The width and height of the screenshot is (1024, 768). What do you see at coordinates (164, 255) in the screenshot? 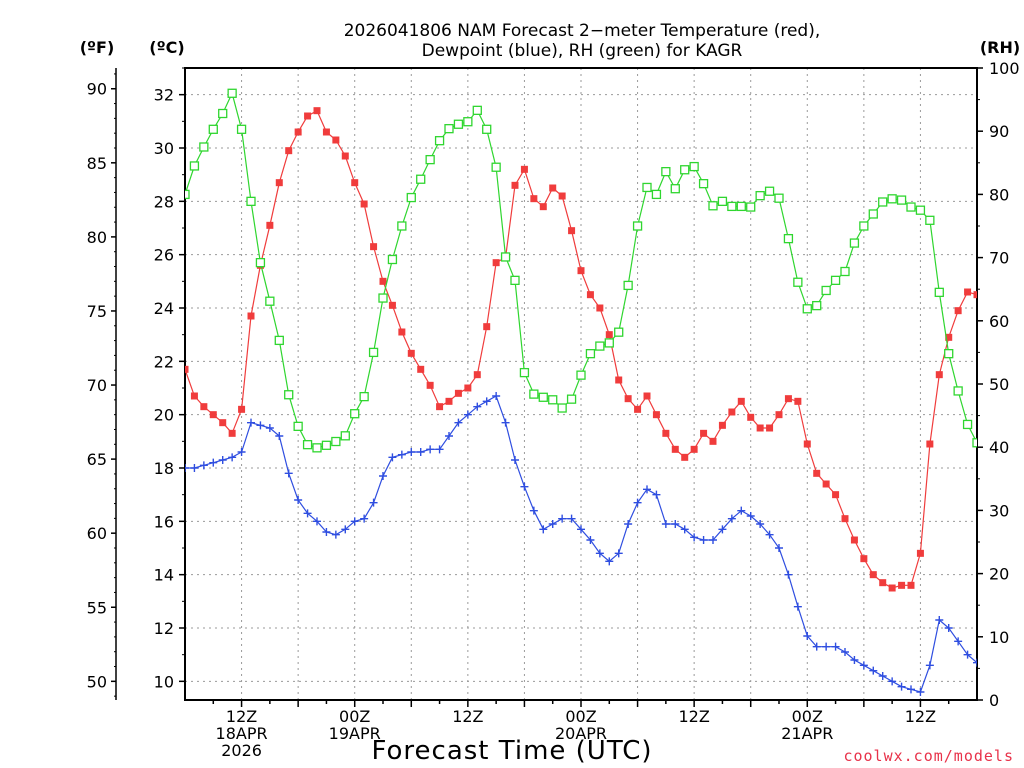
I see `celsius-tick-label: 26` at bounding box center [164, 255].